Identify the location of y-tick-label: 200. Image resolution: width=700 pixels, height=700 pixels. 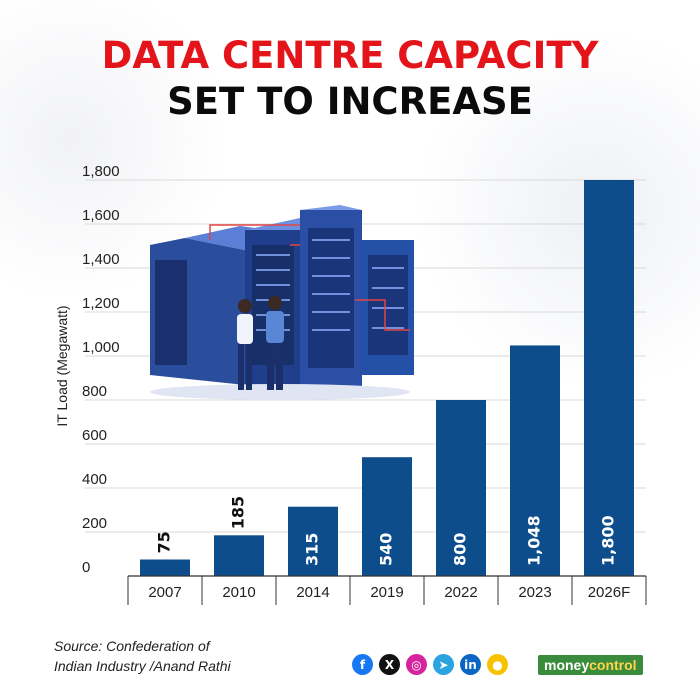
(94, 523).